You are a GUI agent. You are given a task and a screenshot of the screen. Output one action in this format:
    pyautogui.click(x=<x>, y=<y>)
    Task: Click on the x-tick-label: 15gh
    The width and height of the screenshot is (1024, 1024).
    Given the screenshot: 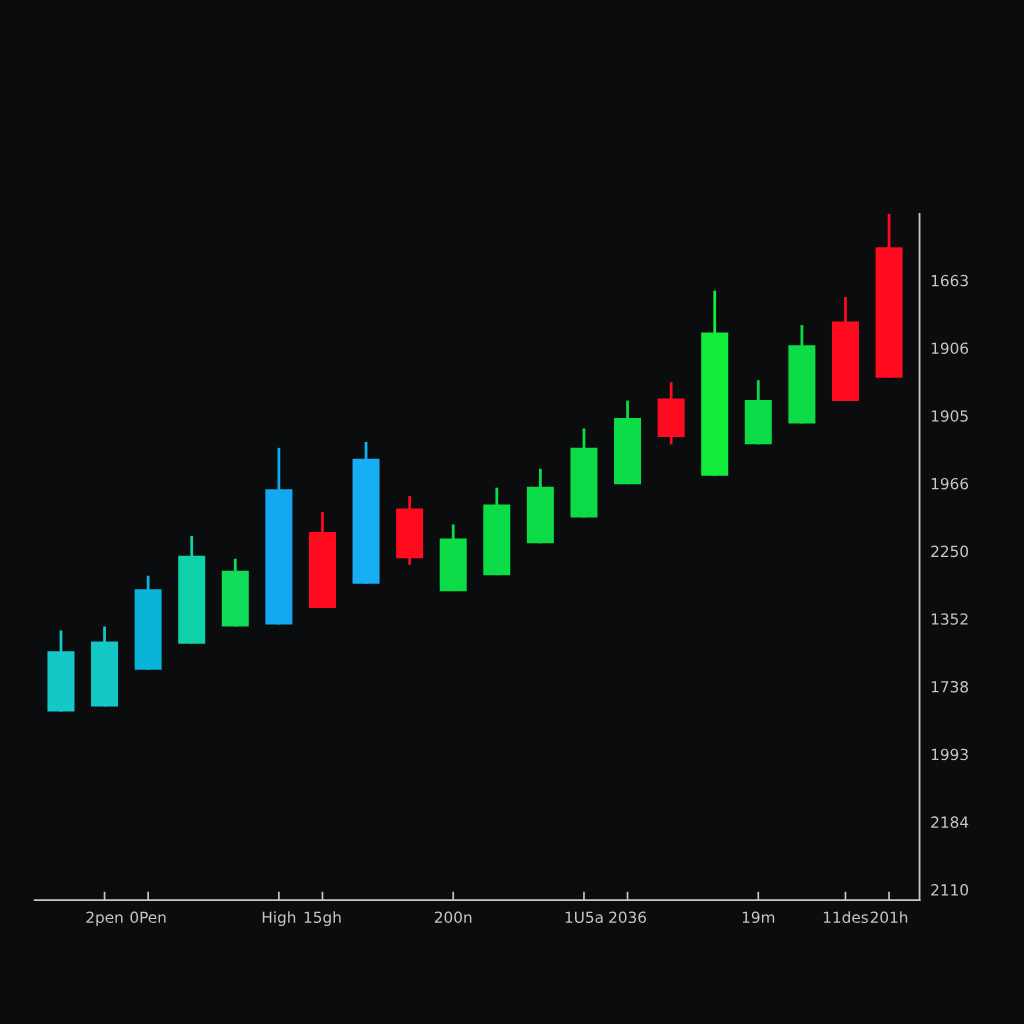 What is the action you would take?
    pyautogui.click(x=322, y=918)
    